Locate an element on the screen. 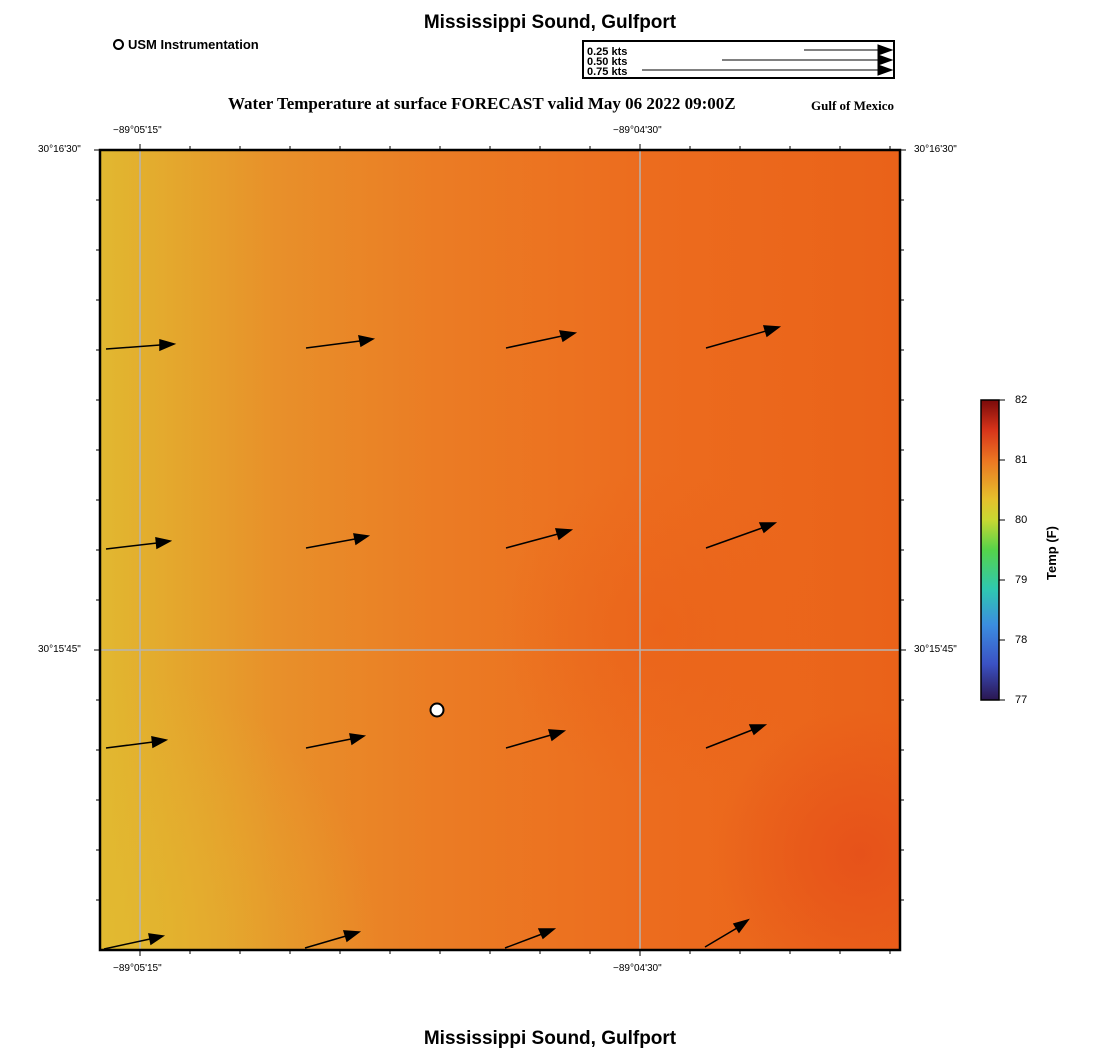 The image size is (1100, 1050). station-marker-icon is located at coordinates (118, 44).